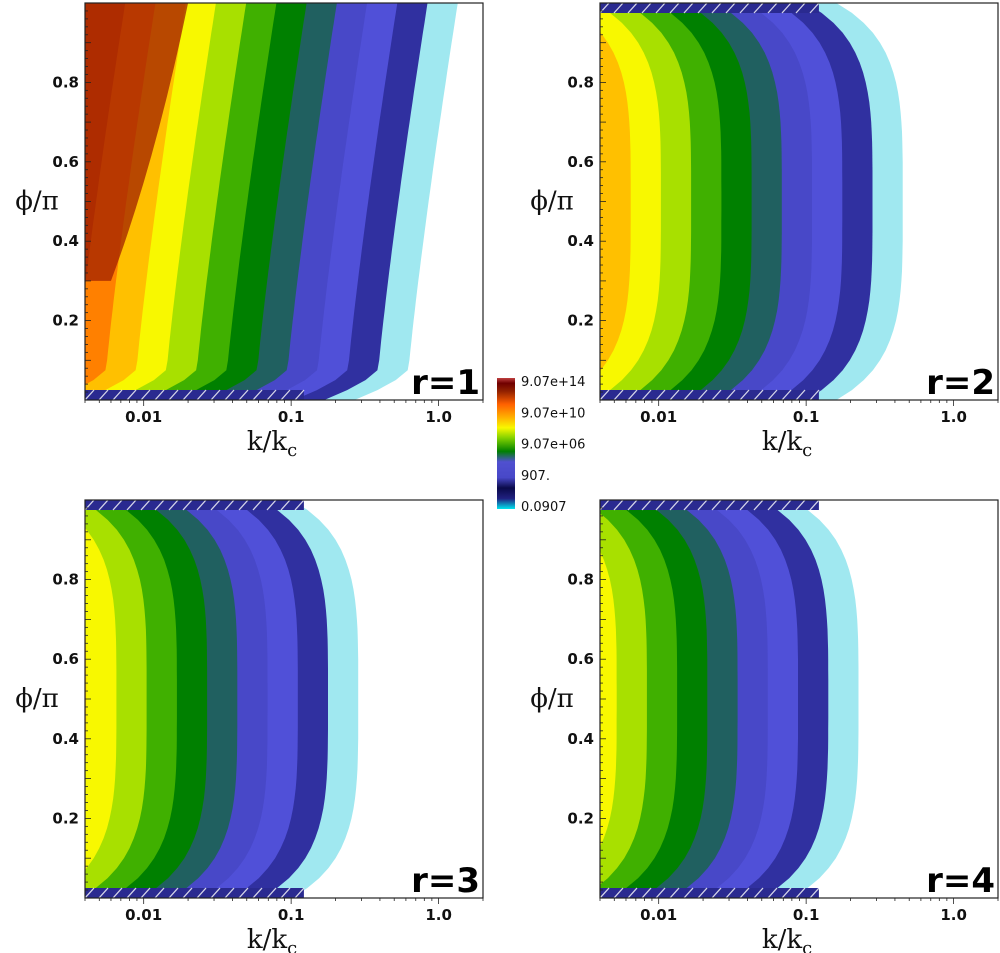 The height and width of the screenshot is (953, 1000). Describe the element at coordinates (137, 142) in the screenshot. I see `high-value-region` at that location.